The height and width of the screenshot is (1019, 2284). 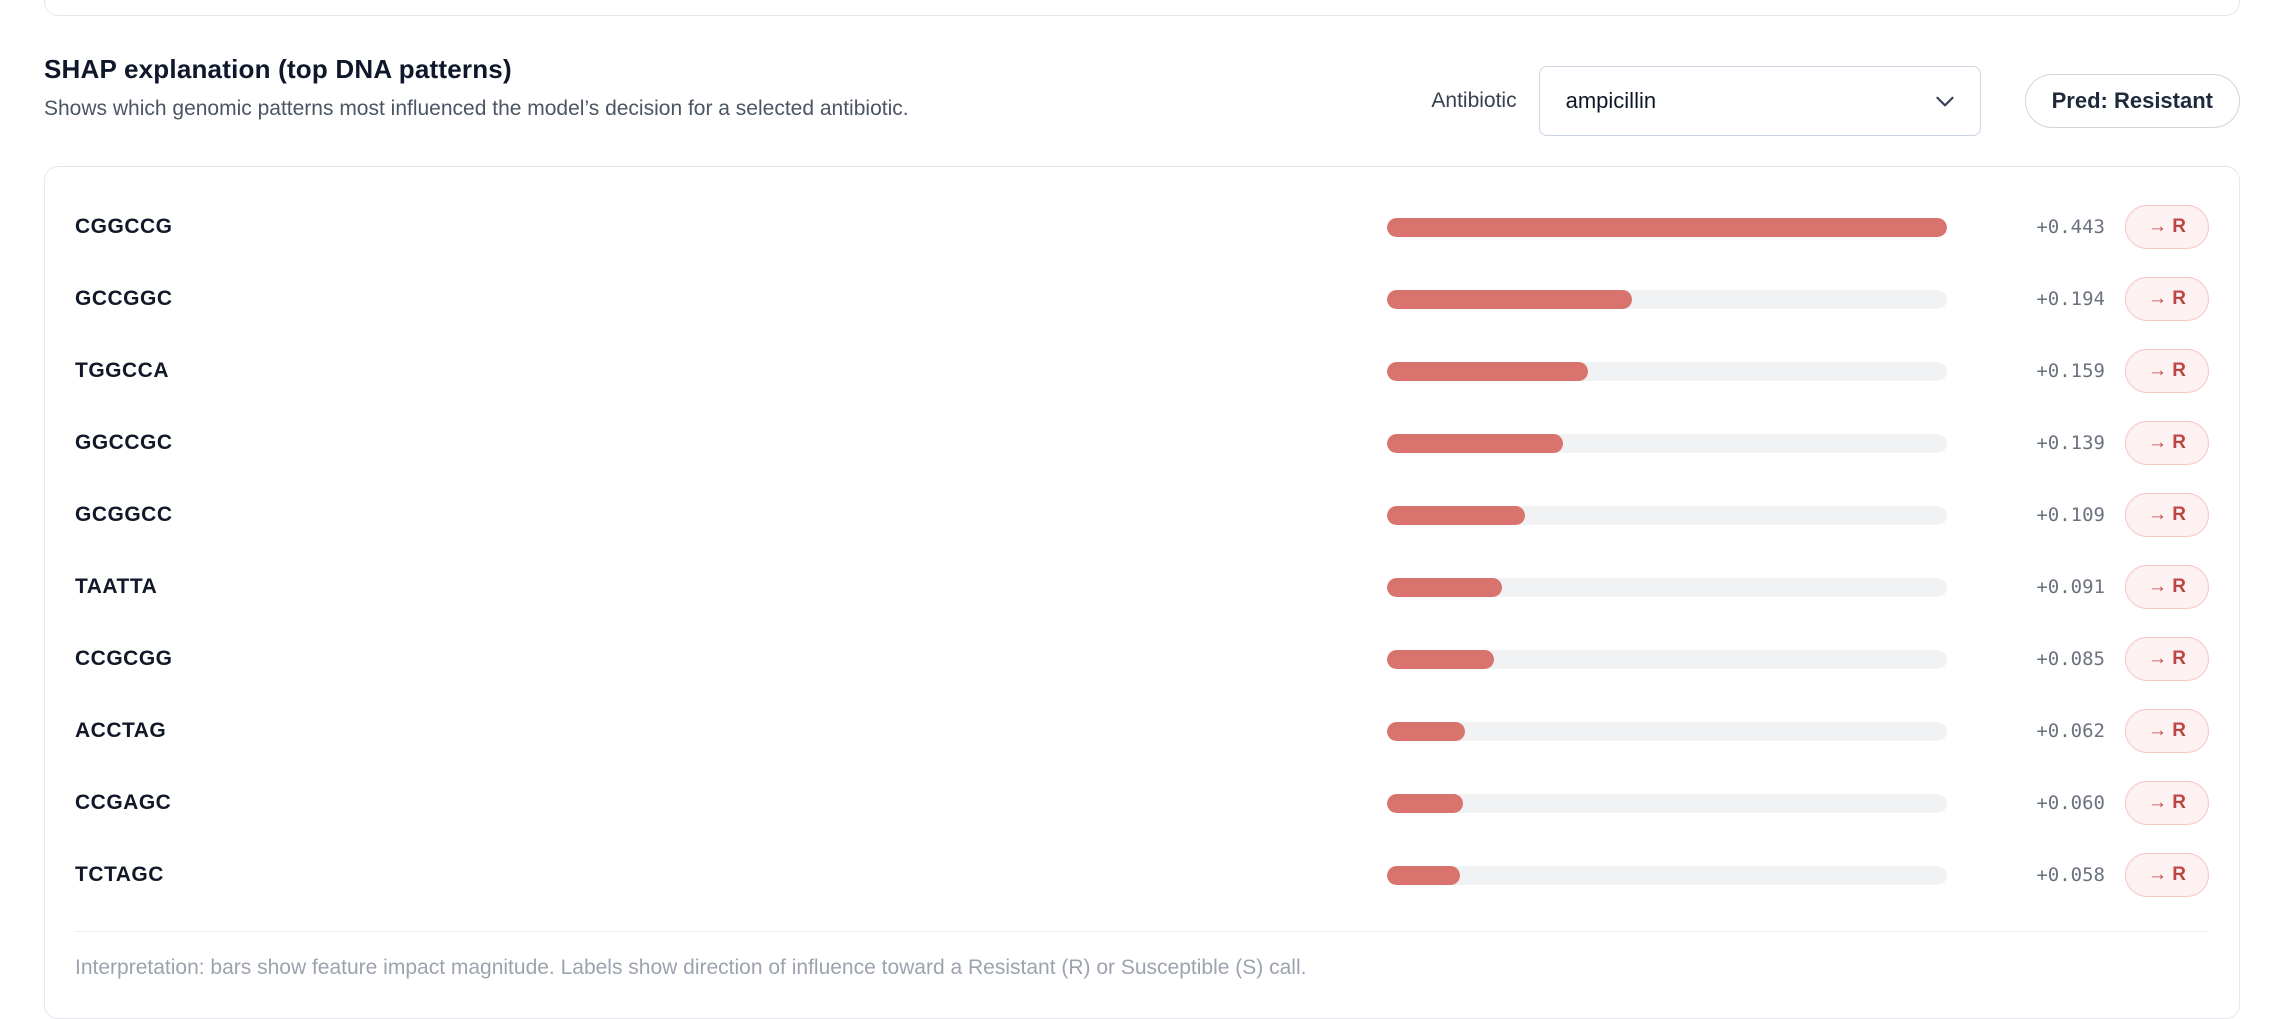 I want to click on antibiotic-select: ampicillin, so click(x=1759, y=101).